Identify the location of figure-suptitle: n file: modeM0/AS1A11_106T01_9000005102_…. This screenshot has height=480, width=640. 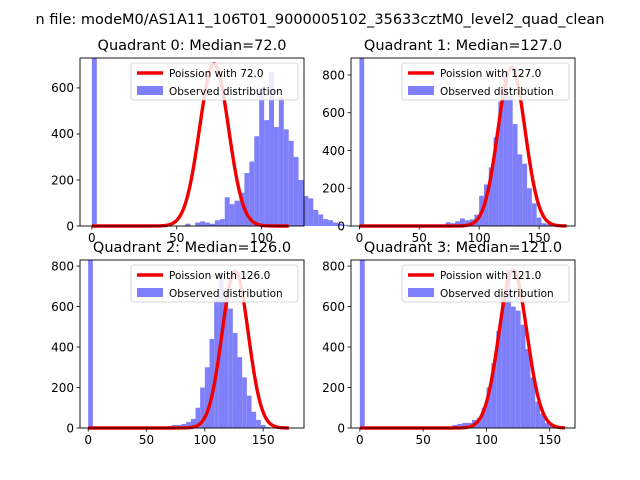
(320, 20).